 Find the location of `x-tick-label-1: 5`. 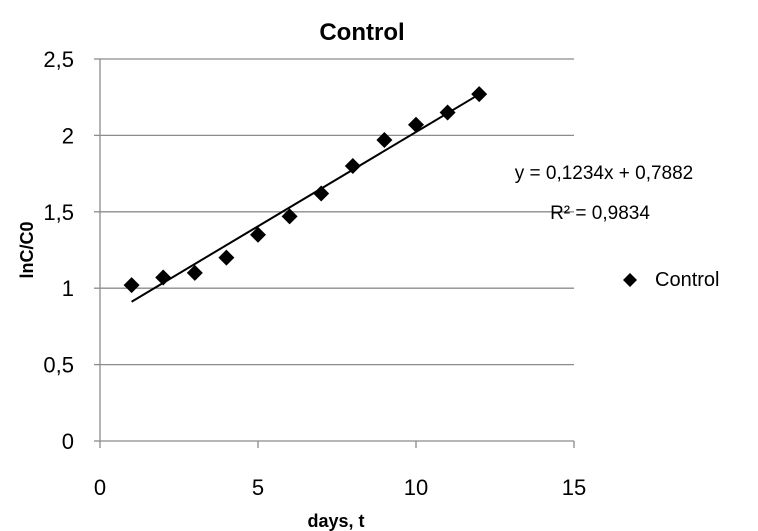

x-tick-label-1: 5 is located at coordinates (258, 487).